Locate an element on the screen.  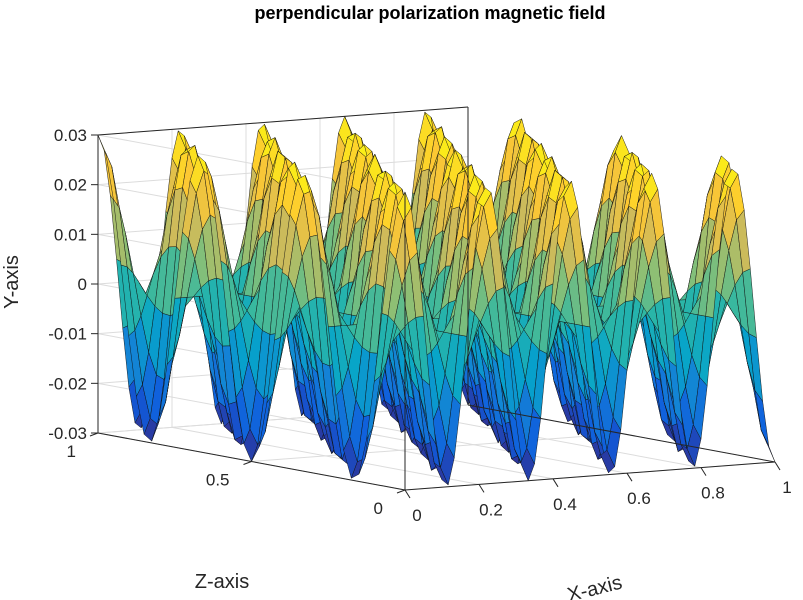
surface-patch is located at coordinates (768, 446).